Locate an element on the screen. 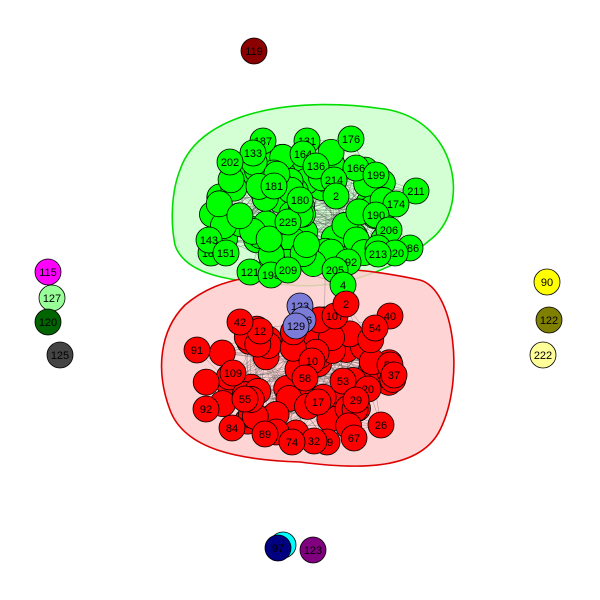 This screenshot has width=600, height=600. red-node-2: 2 is located at coordinates (346, 304).